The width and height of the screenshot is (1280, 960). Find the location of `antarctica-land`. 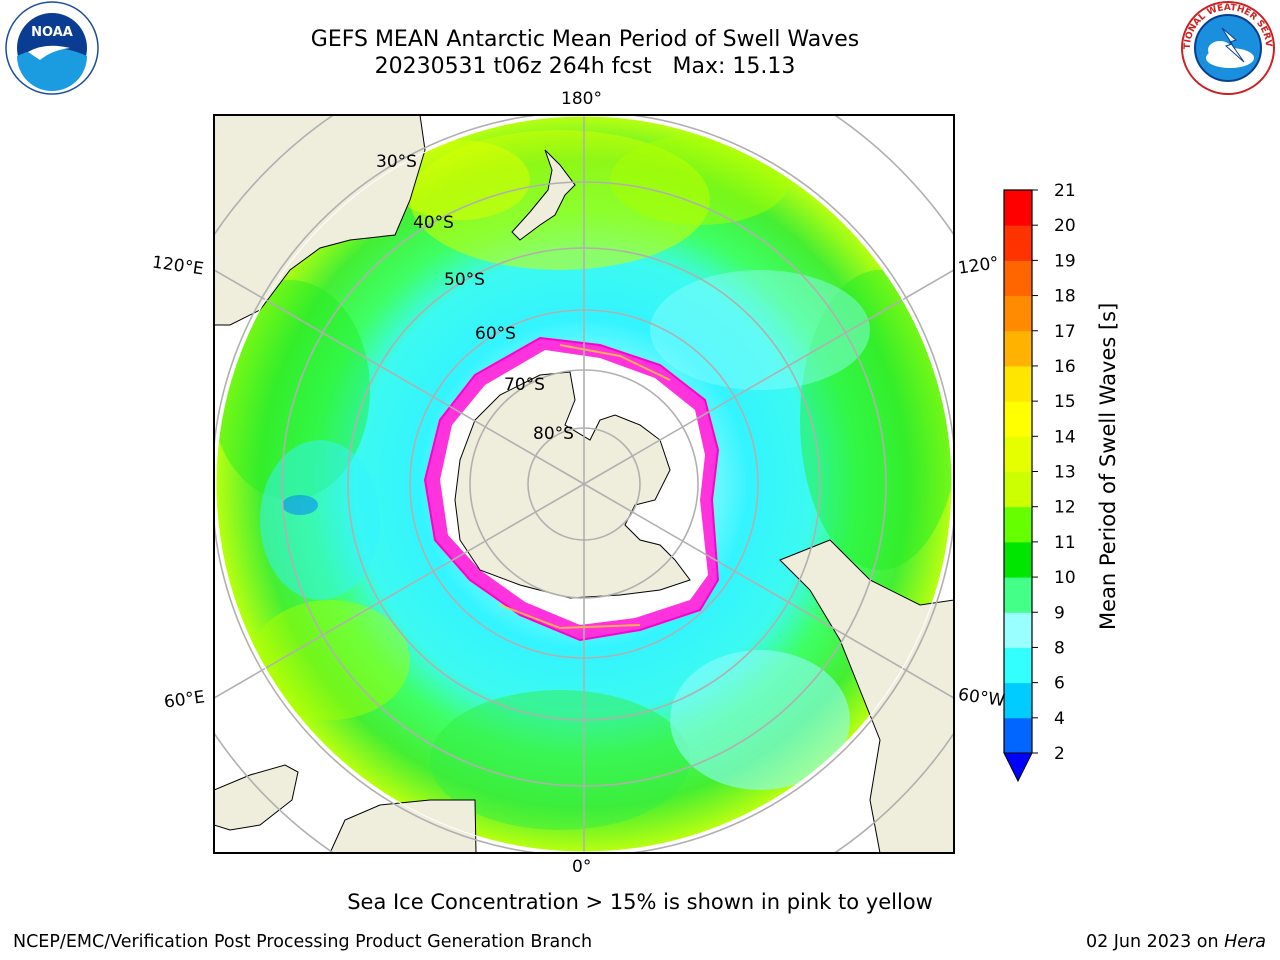

antarctica-land is located at coordinates (572, 485).